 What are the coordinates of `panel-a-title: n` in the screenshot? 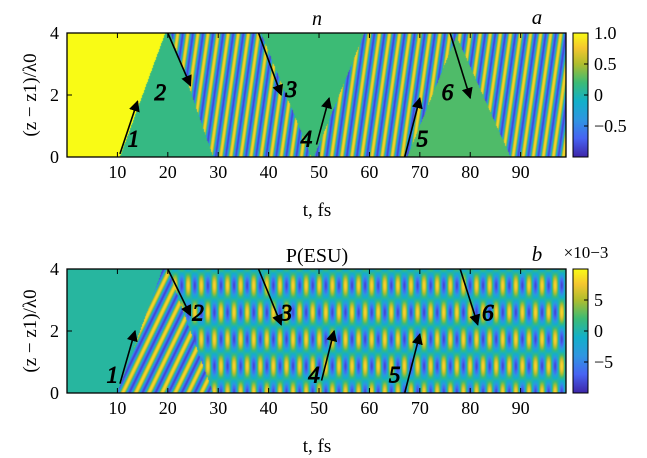 It's located at (317, 19).